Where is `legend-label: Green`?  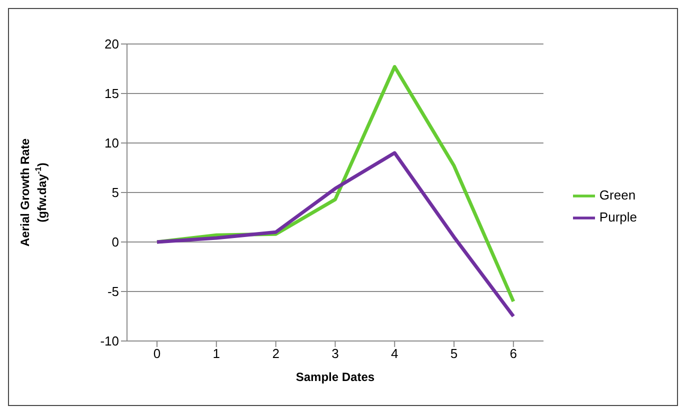
legend-label: Green is located at coordinates (617, 194).